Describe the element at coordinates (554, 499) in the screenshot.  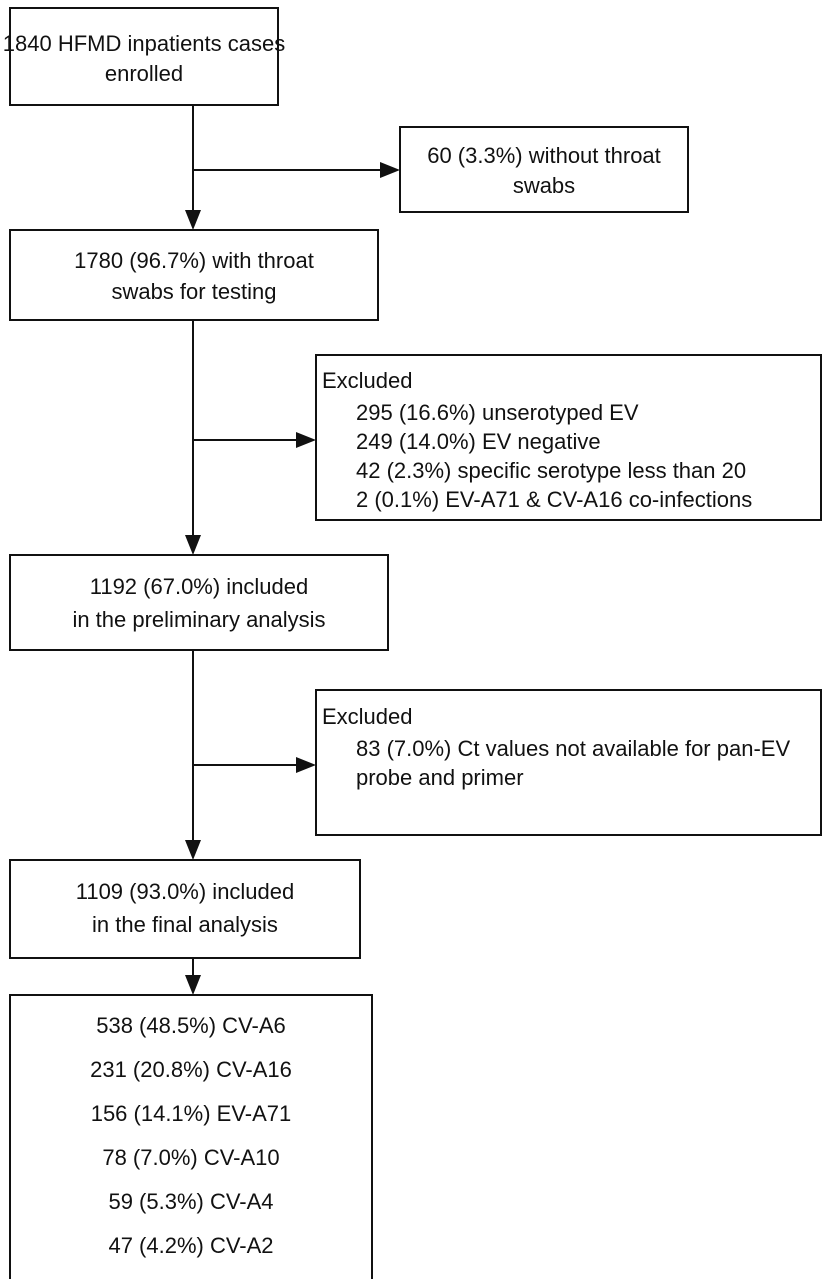
I see `node-text: 2 (0.1%) EV-A71 & CV-A16 co-infections` at that location.